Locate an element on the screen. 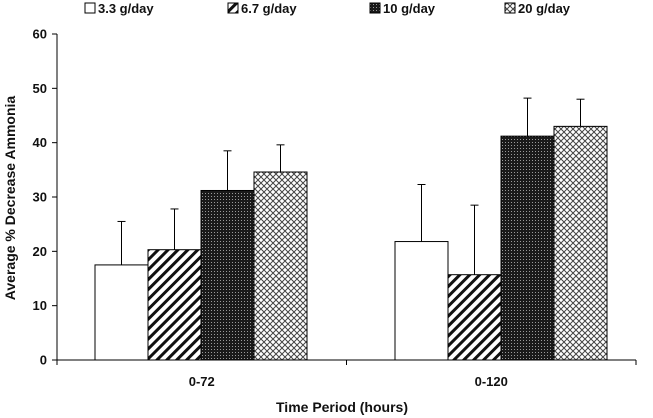 The width and height of the screenshot is (653, 418). x-tick-label: 0-120 is located at coordinates (491, 381).